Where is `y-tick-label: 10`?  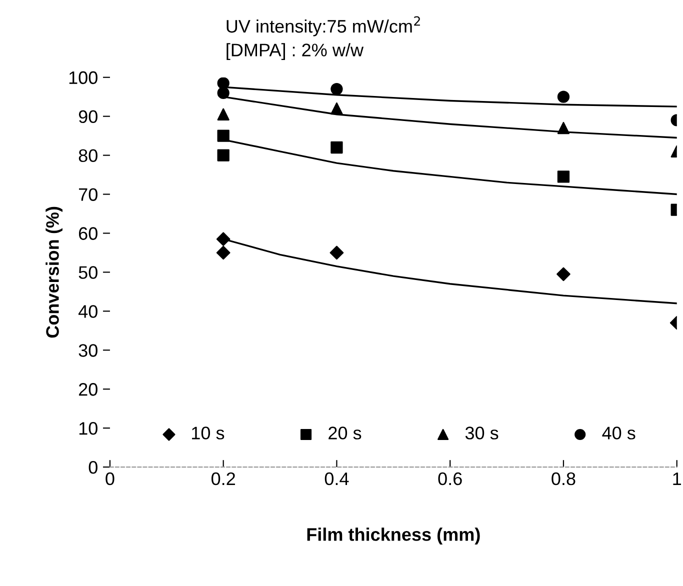 y-tick-label: 10 is located at coordinates (88, 428).